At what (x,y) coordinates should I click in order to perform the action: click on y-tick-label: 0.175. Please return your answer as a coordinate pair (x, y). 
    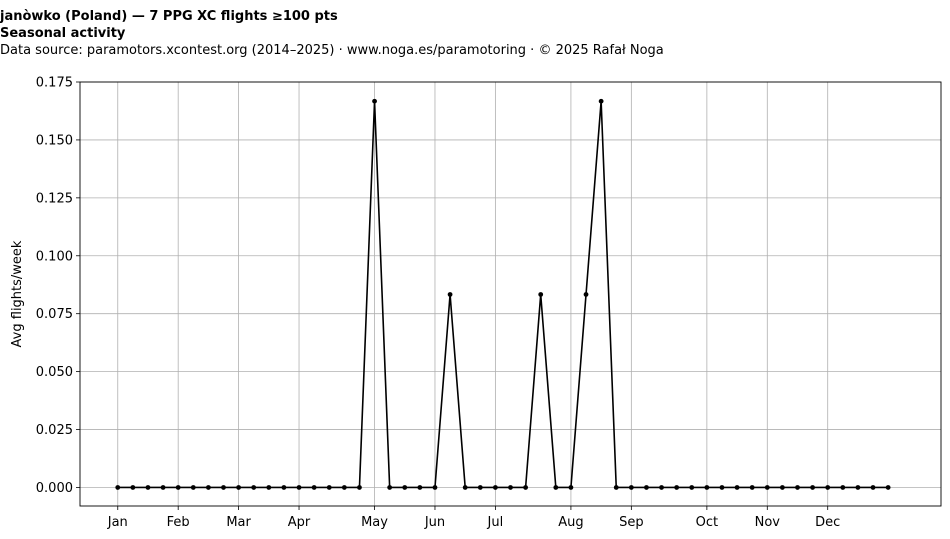
    Looking at the image, I should click on (54, 83).